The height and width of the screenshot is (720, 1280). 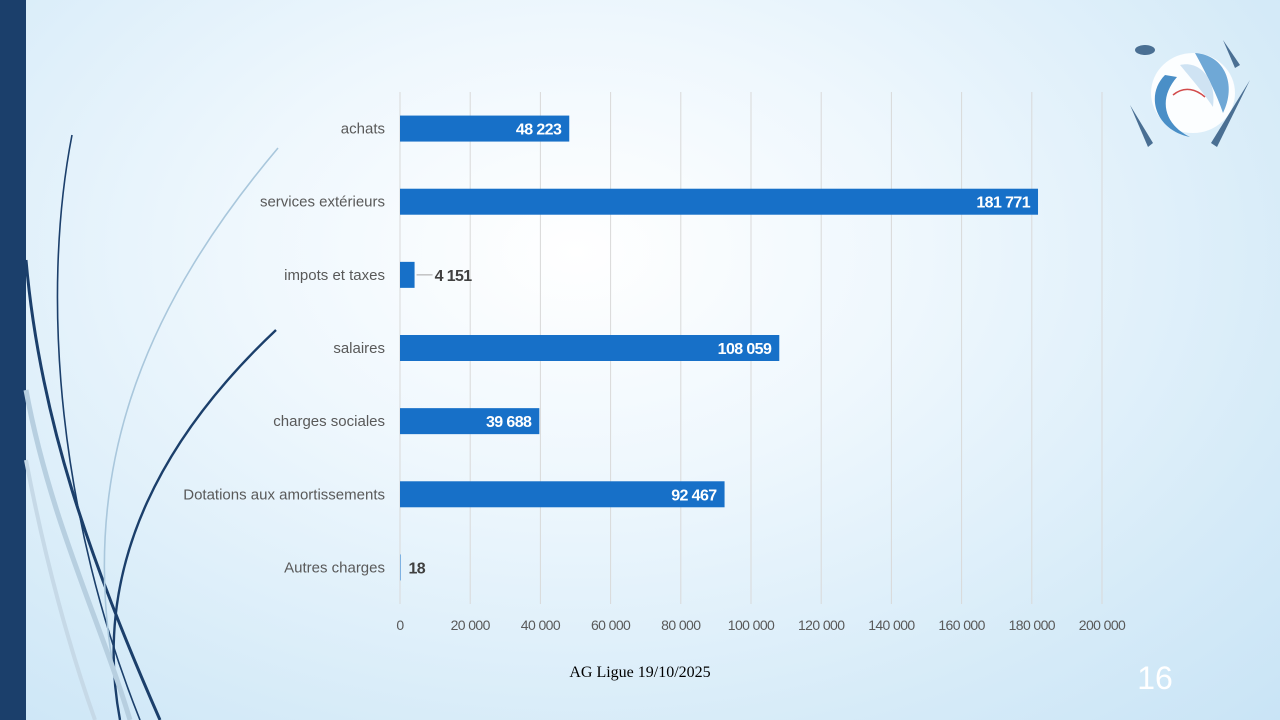 I want to click on x-tick-label: 60 000, so click(x=611, y=625).